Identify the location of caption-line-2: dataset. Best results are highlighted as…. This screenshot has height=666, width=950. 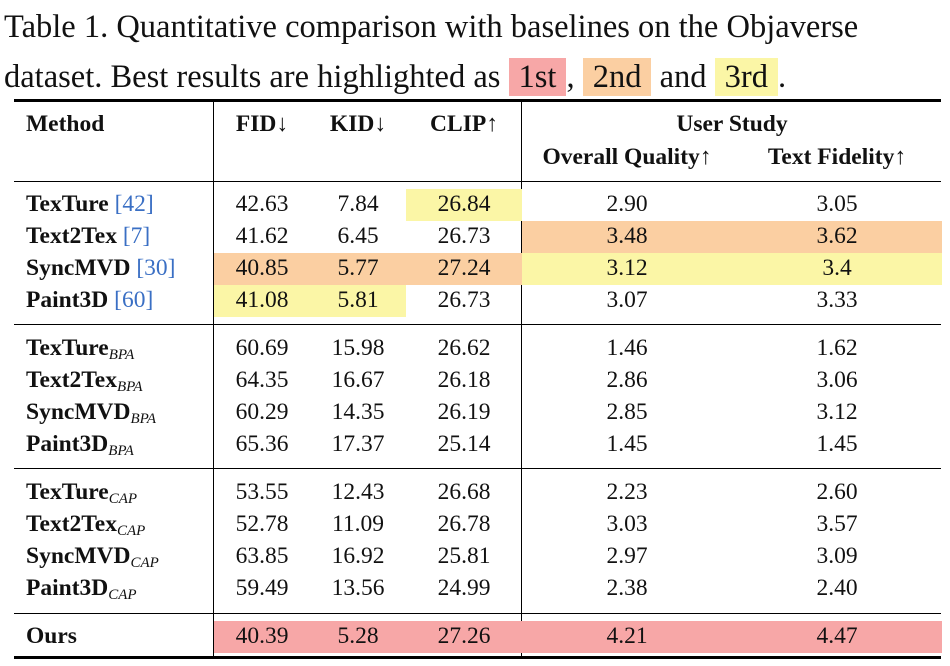
(476, 77).